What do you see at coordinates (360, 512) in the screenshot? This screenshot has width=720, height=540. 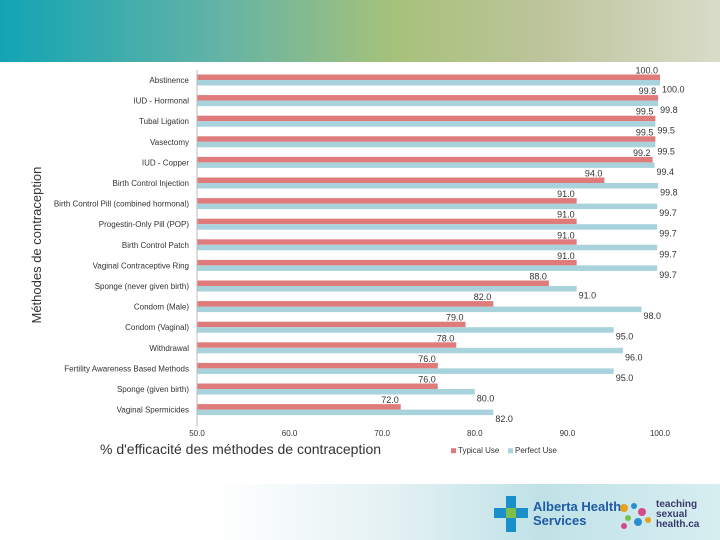 I see `footer-gradient-band` at bounding box center [360, 512].